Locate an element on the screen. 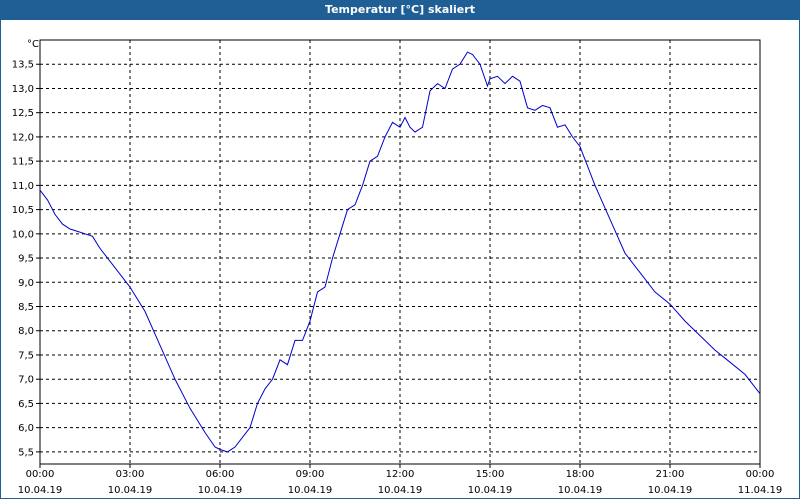  y-tick-label: 5,5 is located at coordinates (26, 452).